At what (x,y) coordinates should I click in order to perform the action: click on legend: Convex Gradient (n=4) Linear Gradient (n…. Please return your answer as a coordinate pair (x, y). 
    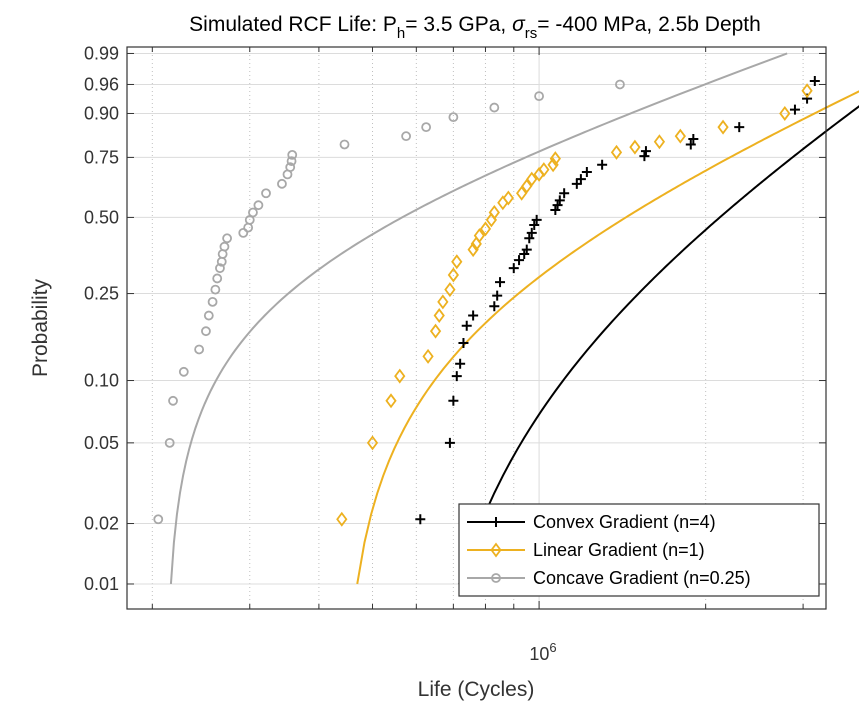
    Looking at the image, I should click on (639, 550).